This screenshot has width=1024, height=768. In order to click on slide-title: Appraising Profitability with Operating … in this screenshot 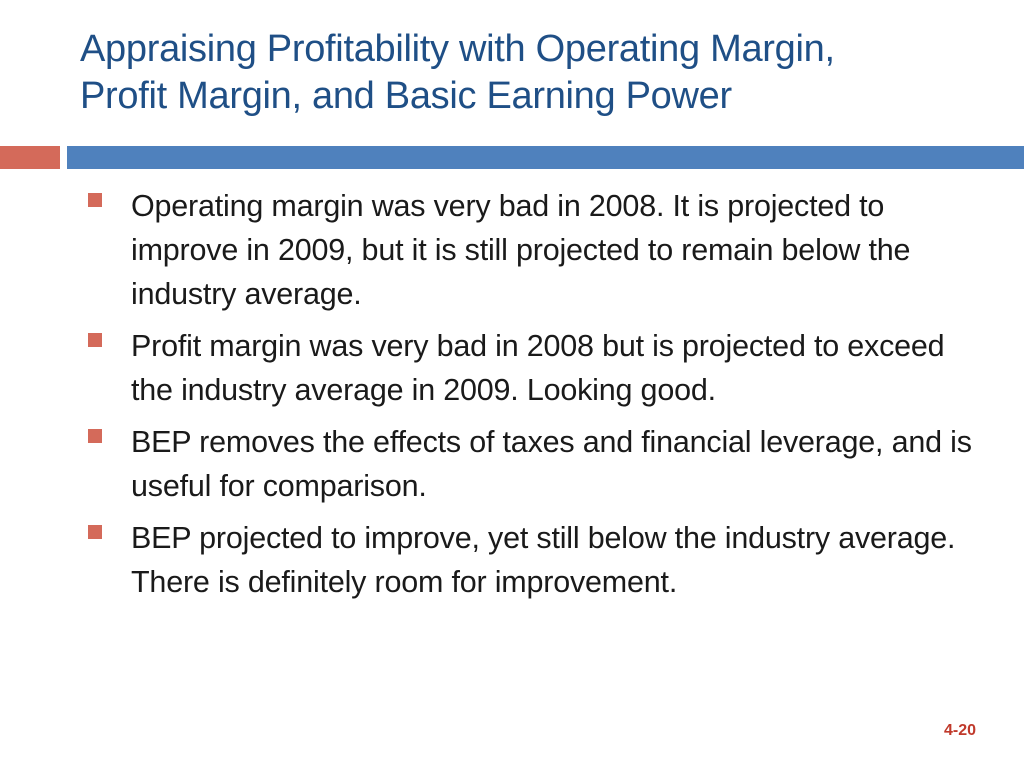, I will do `click(540, 73)`.